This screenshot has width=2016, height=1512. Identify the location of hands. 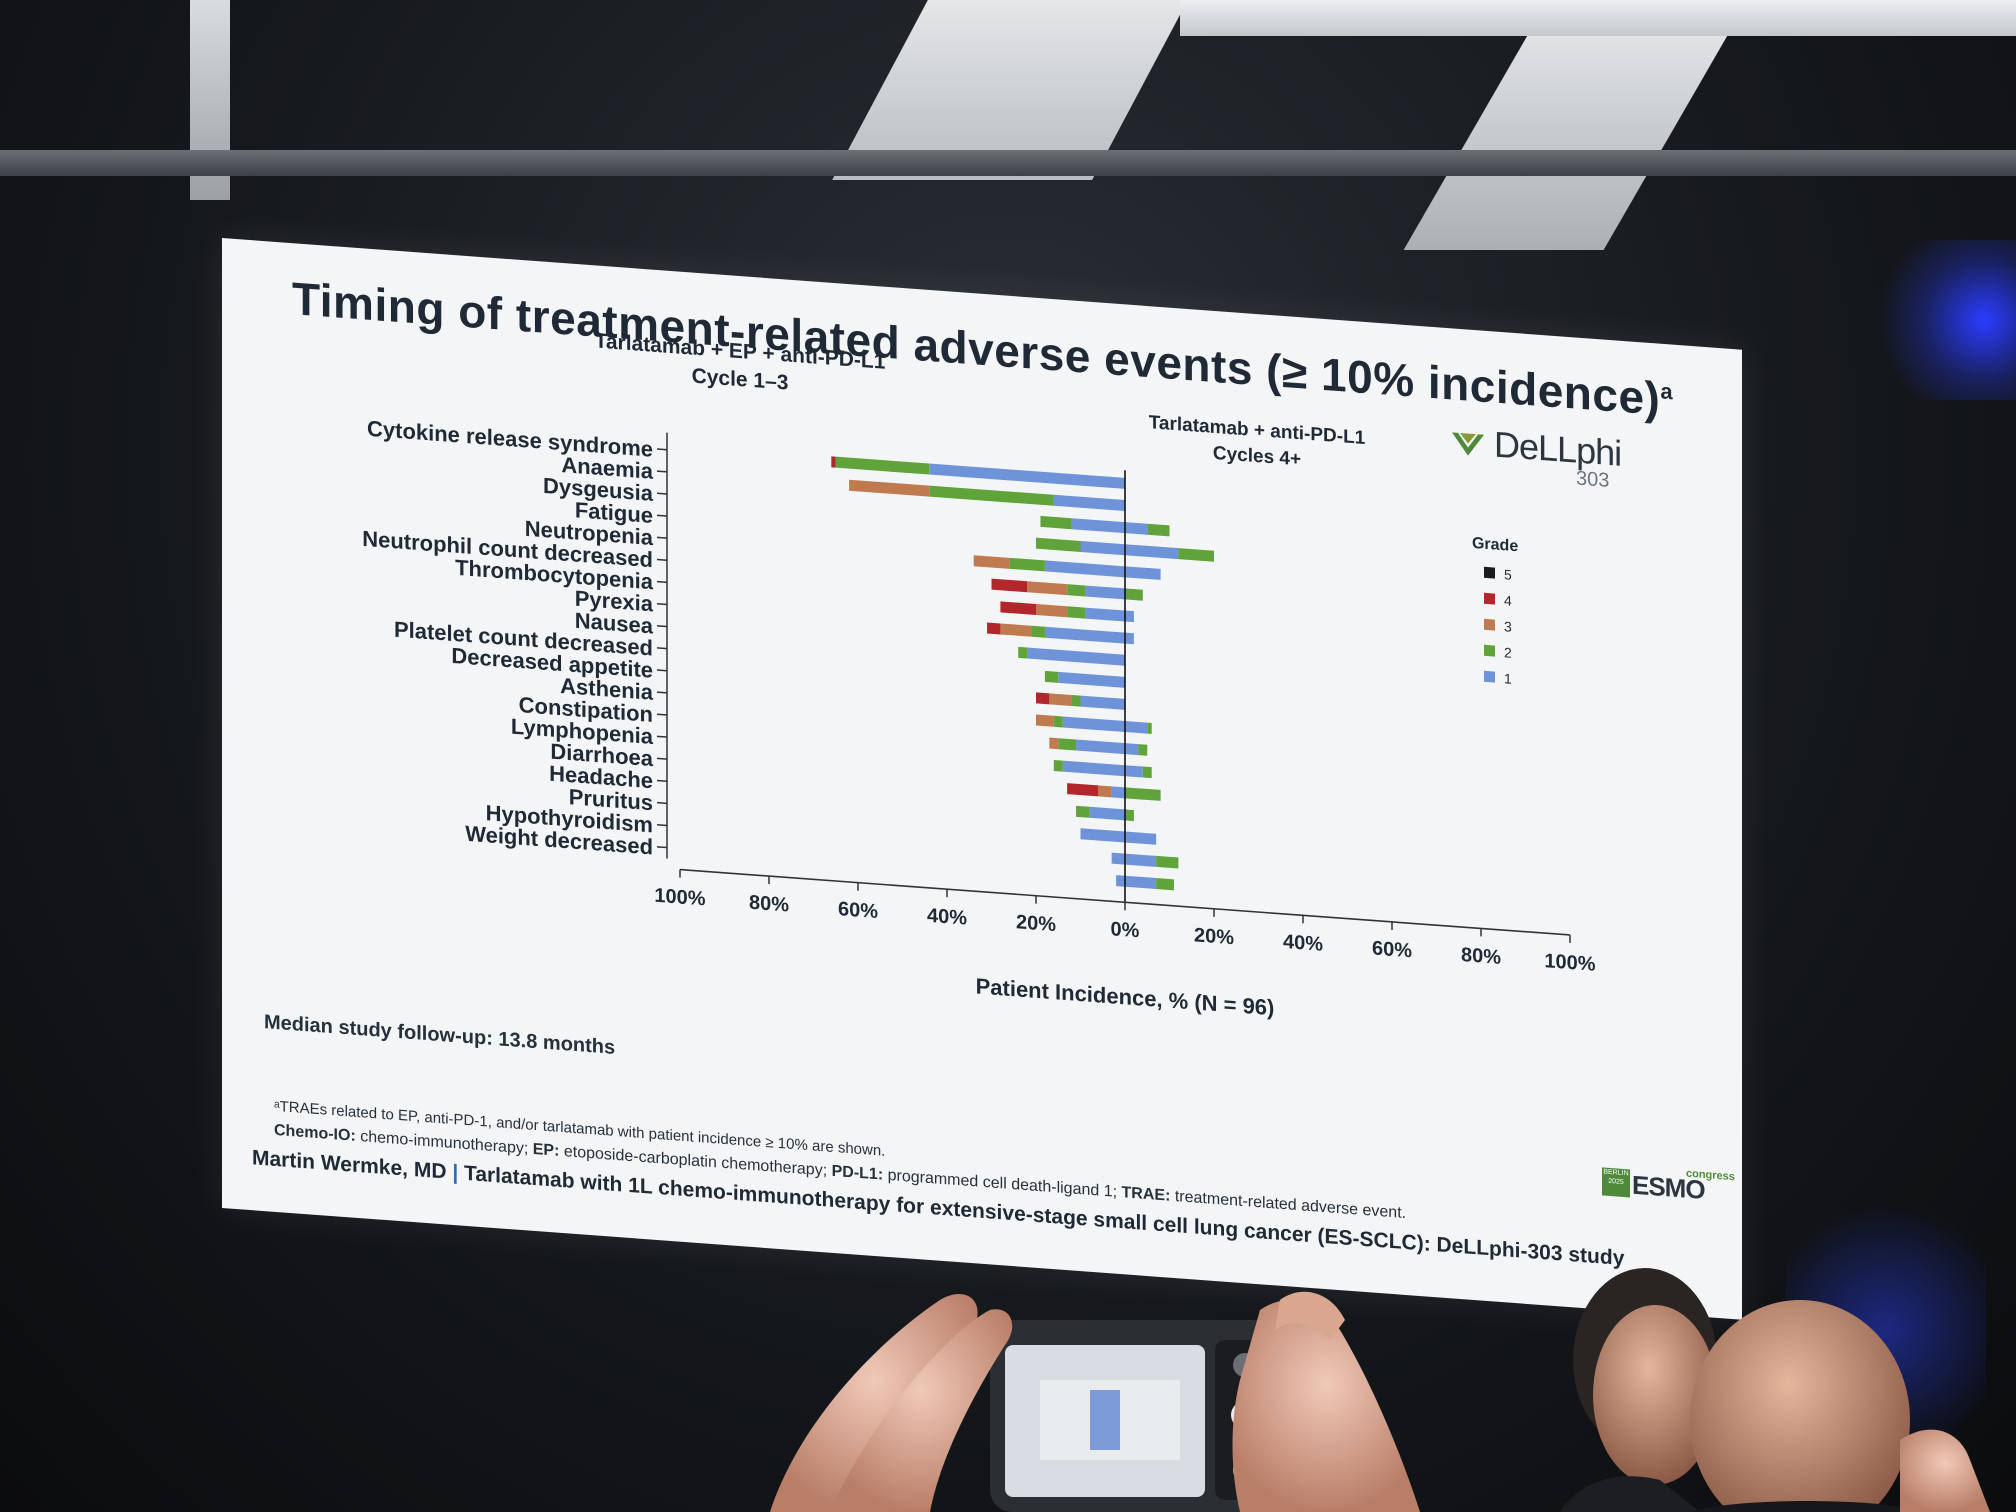
(1095, 1401).